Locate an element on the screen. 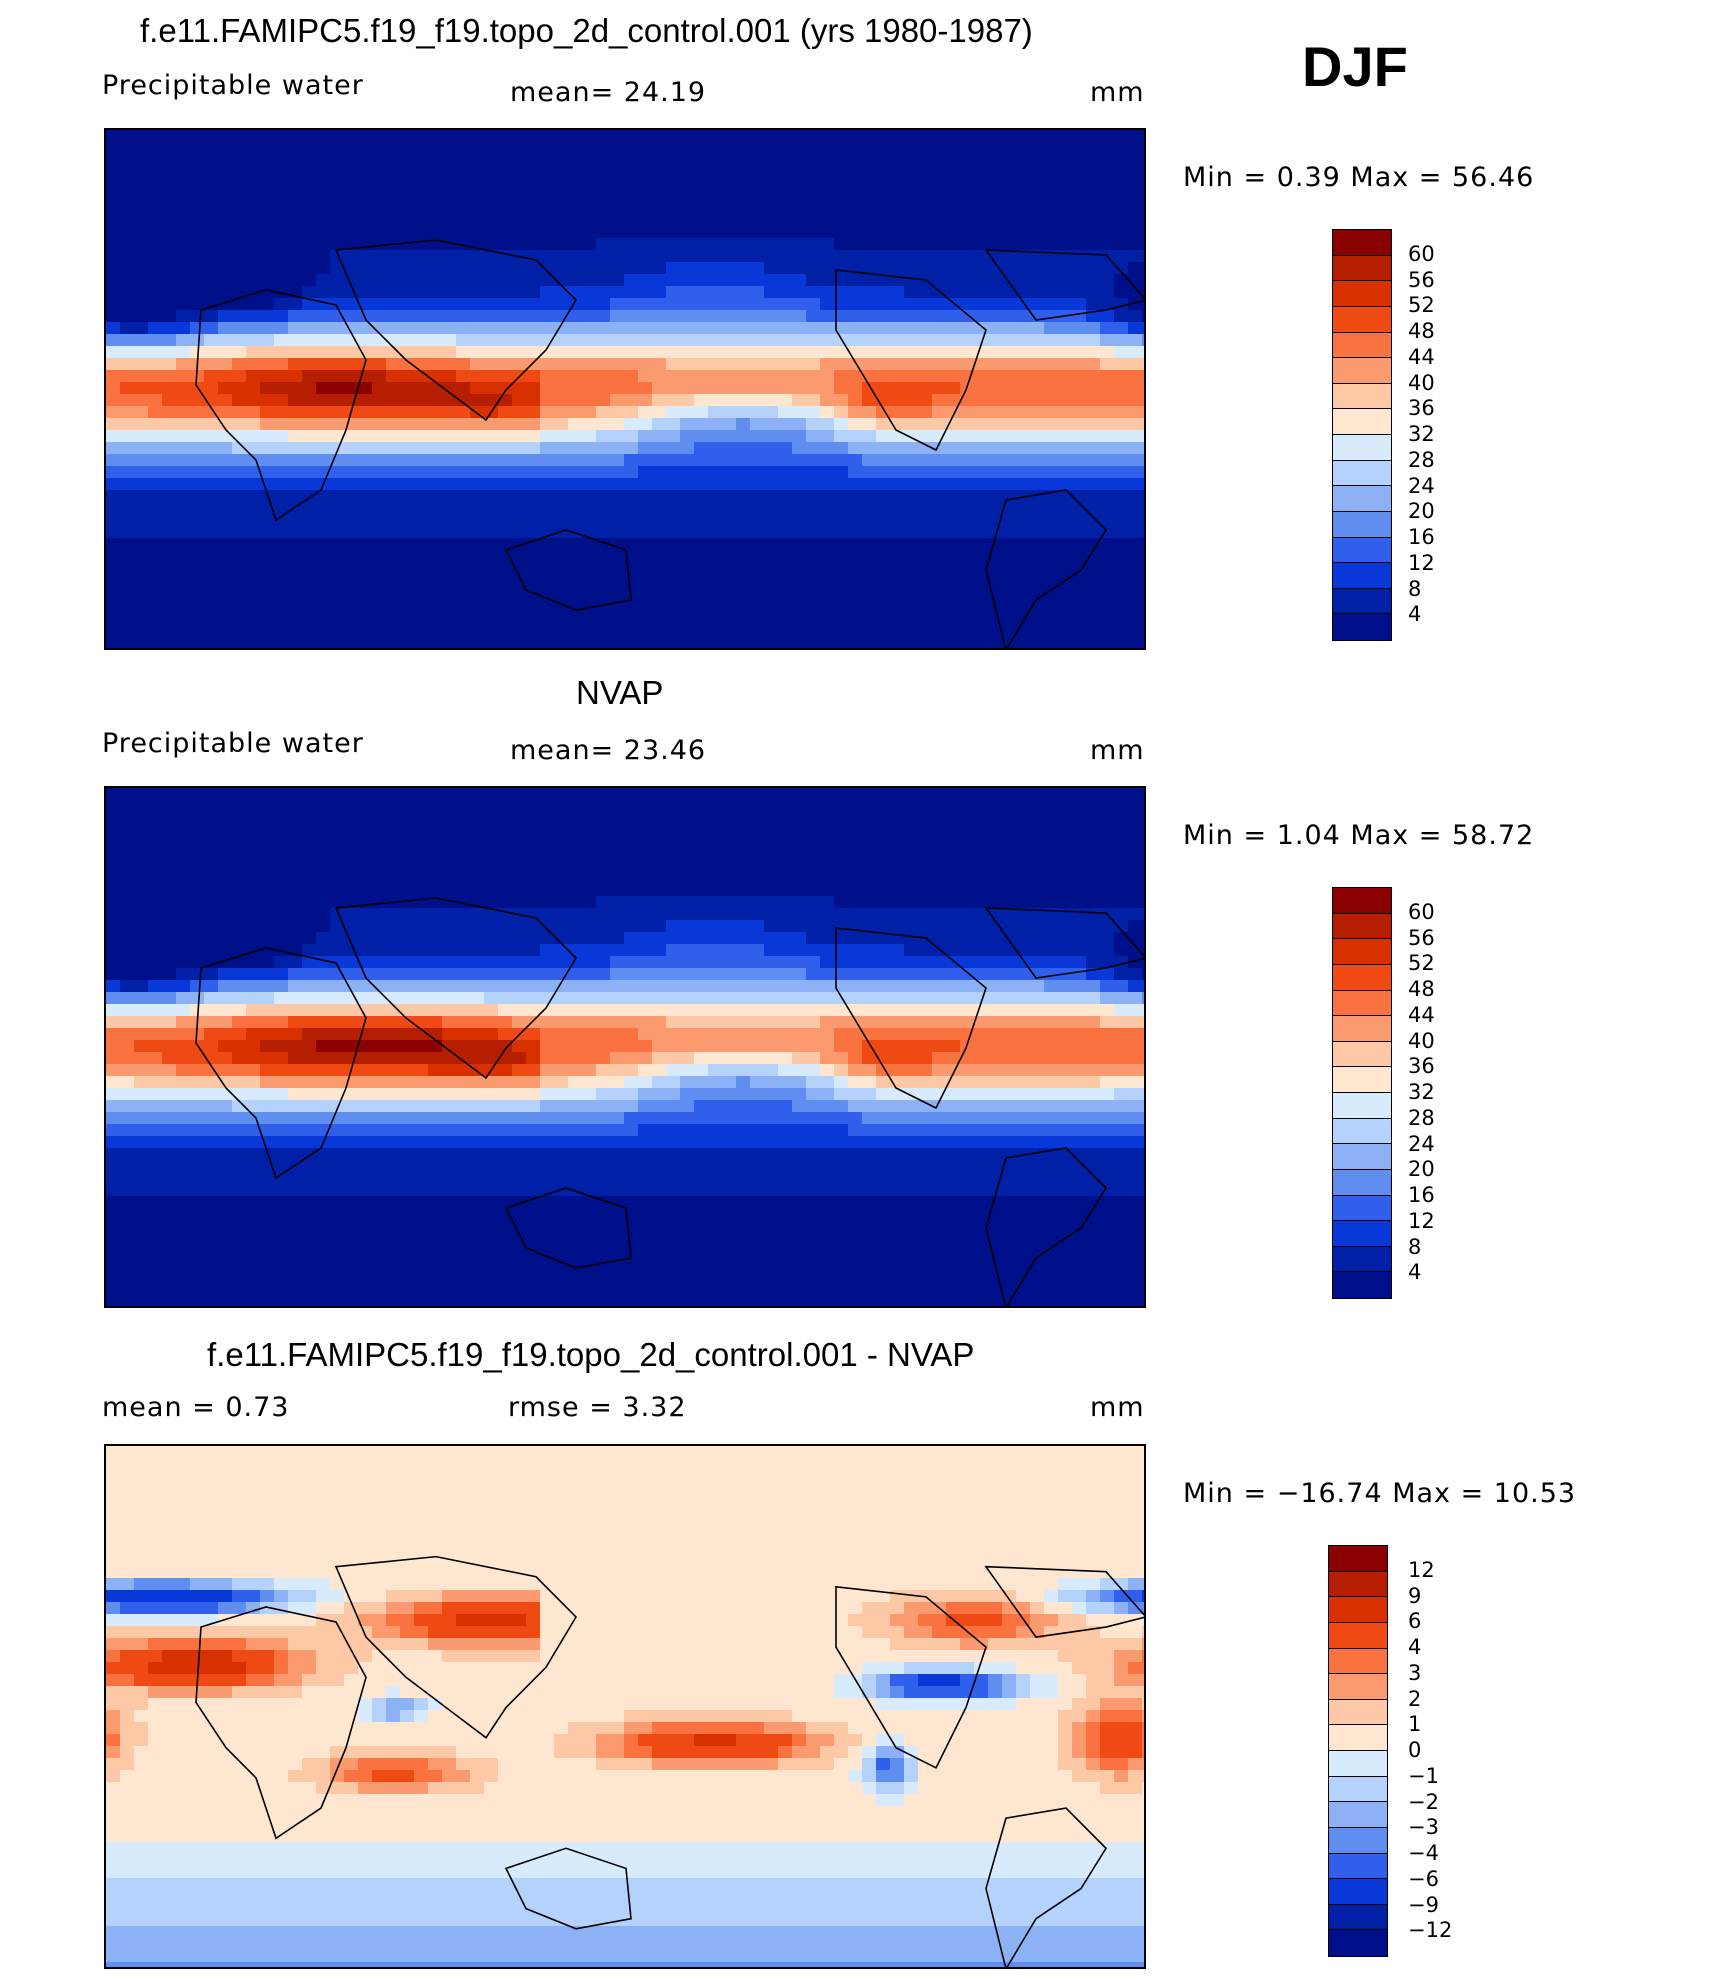  colorbar-tick-label: 16 is located at coordinates (1421, 537).